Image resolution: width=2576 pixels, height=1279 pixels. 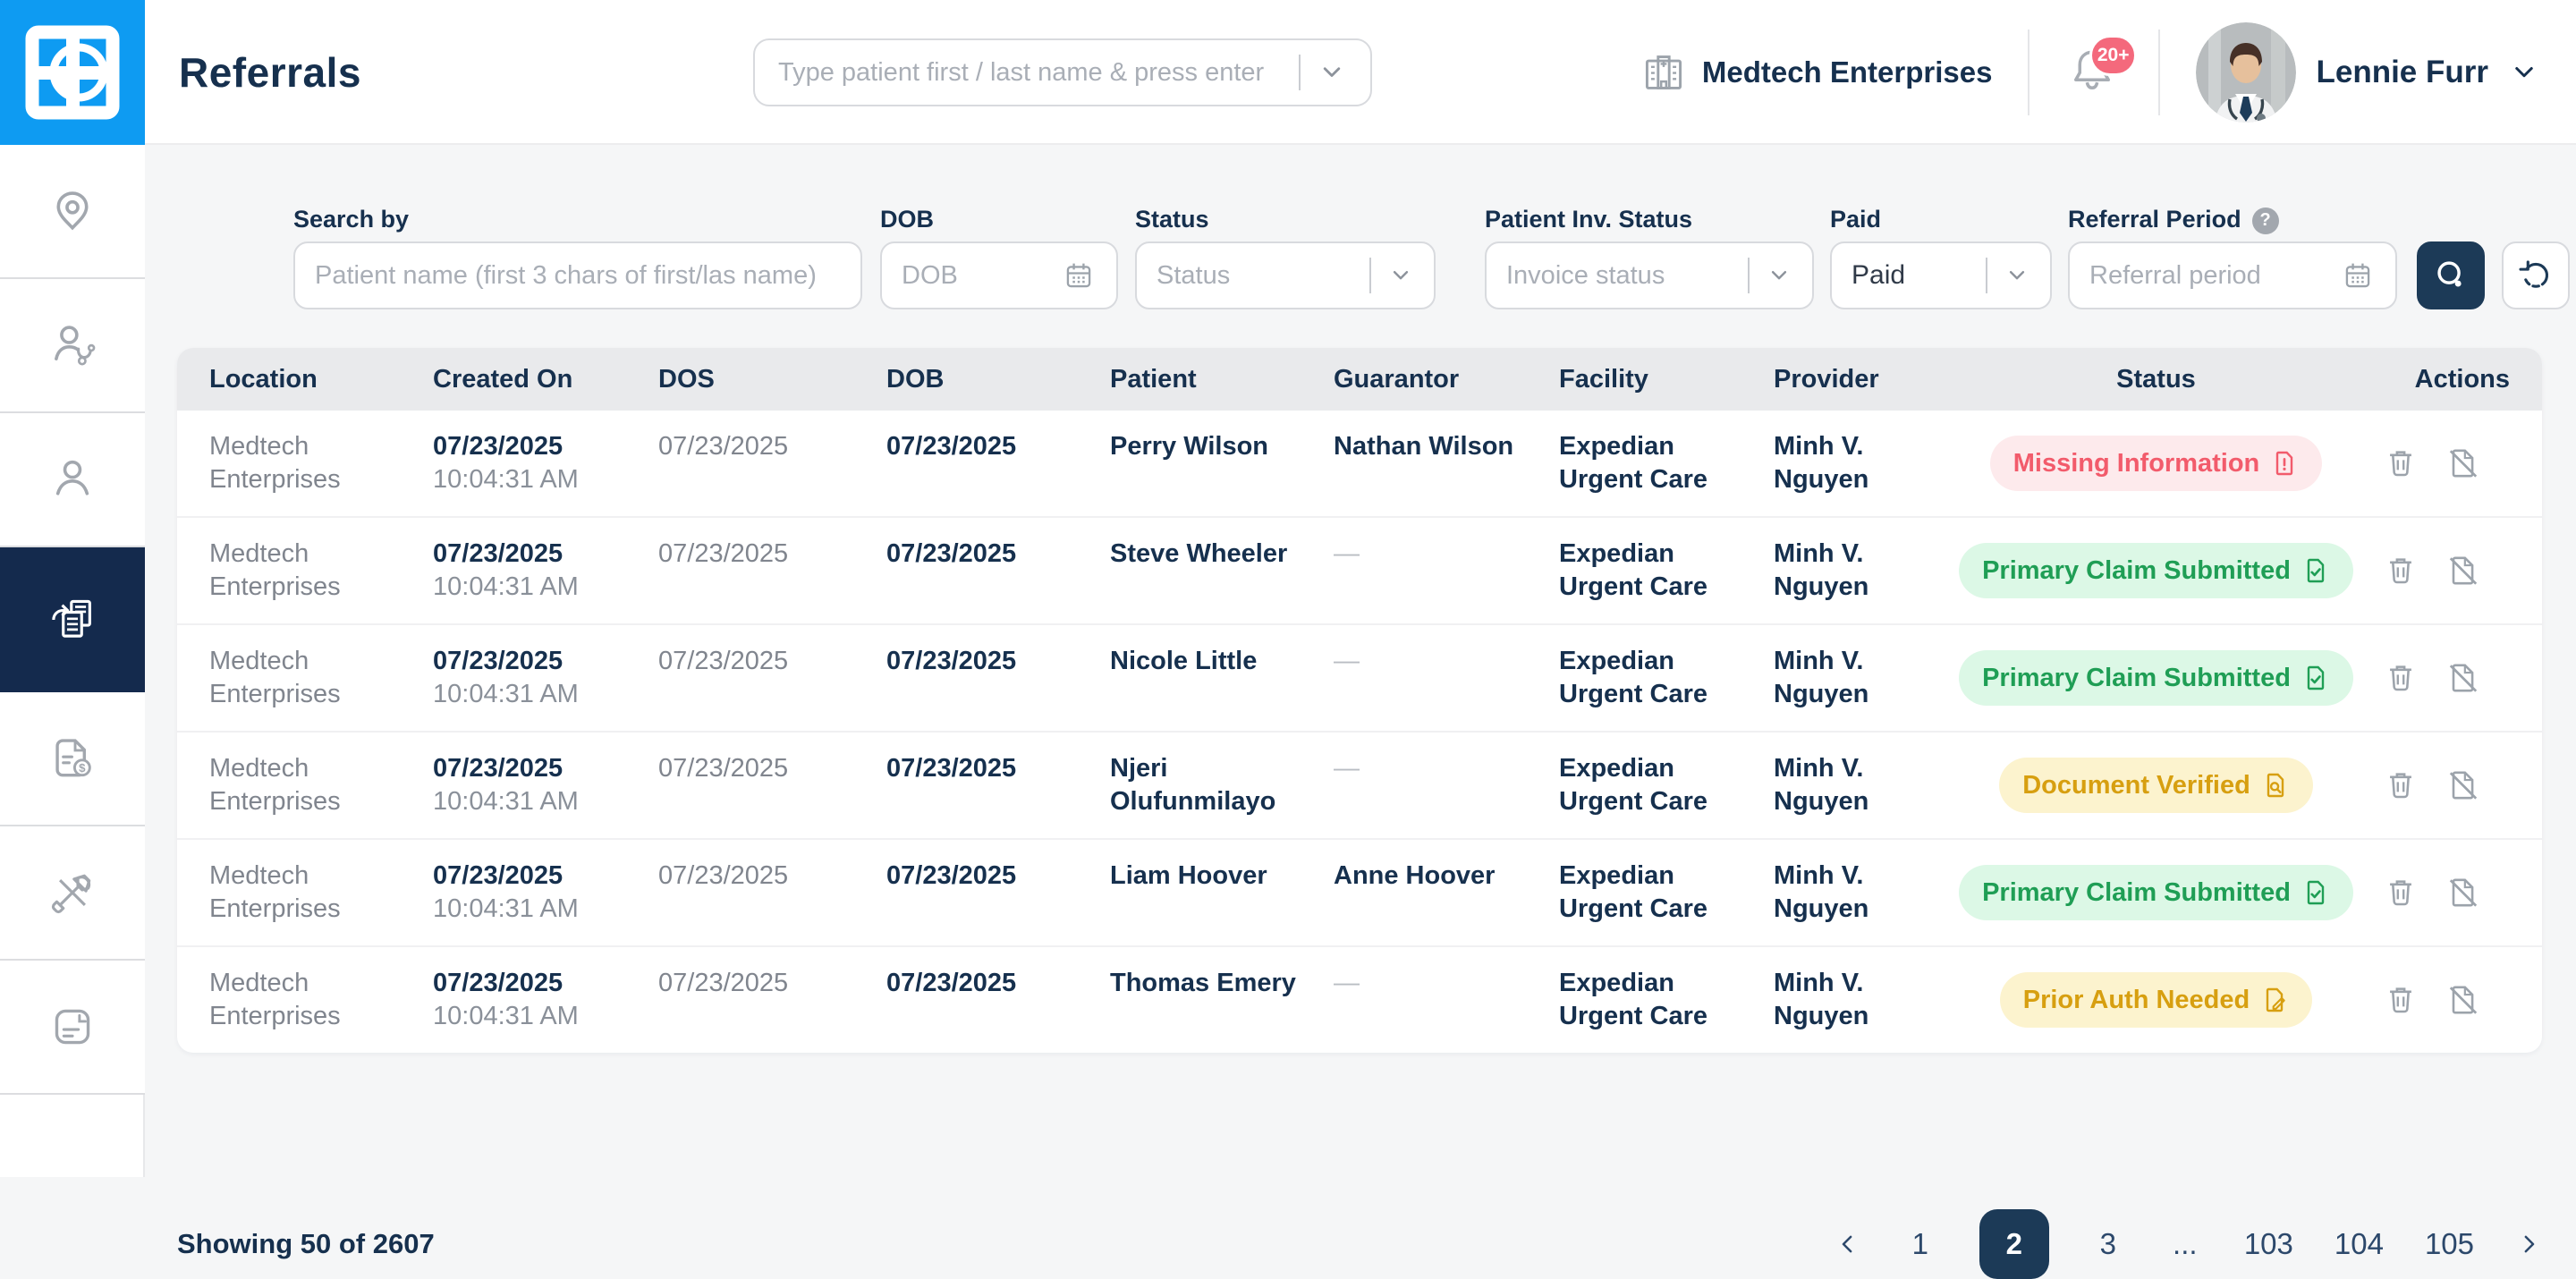 I want to click on cell-guarantor: Anne Hoover, so click(x=1446, y=877).